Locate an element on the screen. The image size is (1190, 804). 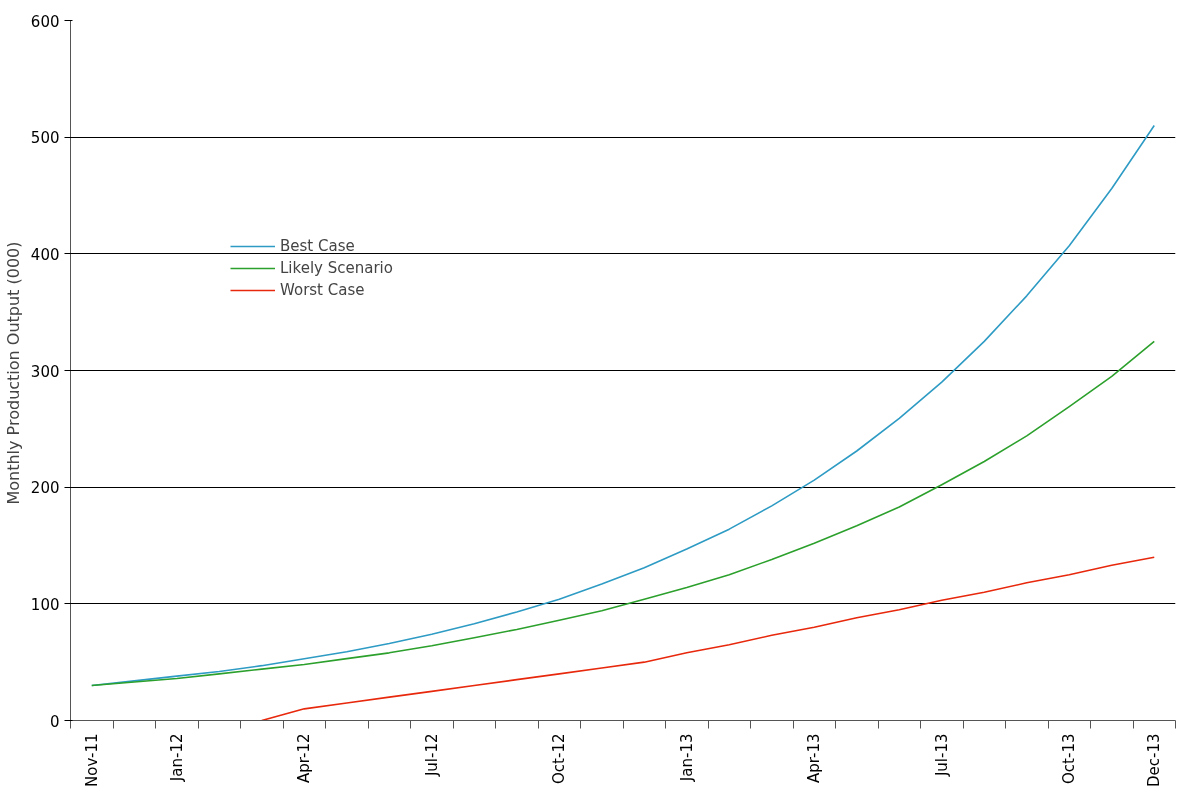
legend-label: Worst Case is located at coordinates (322, 290).